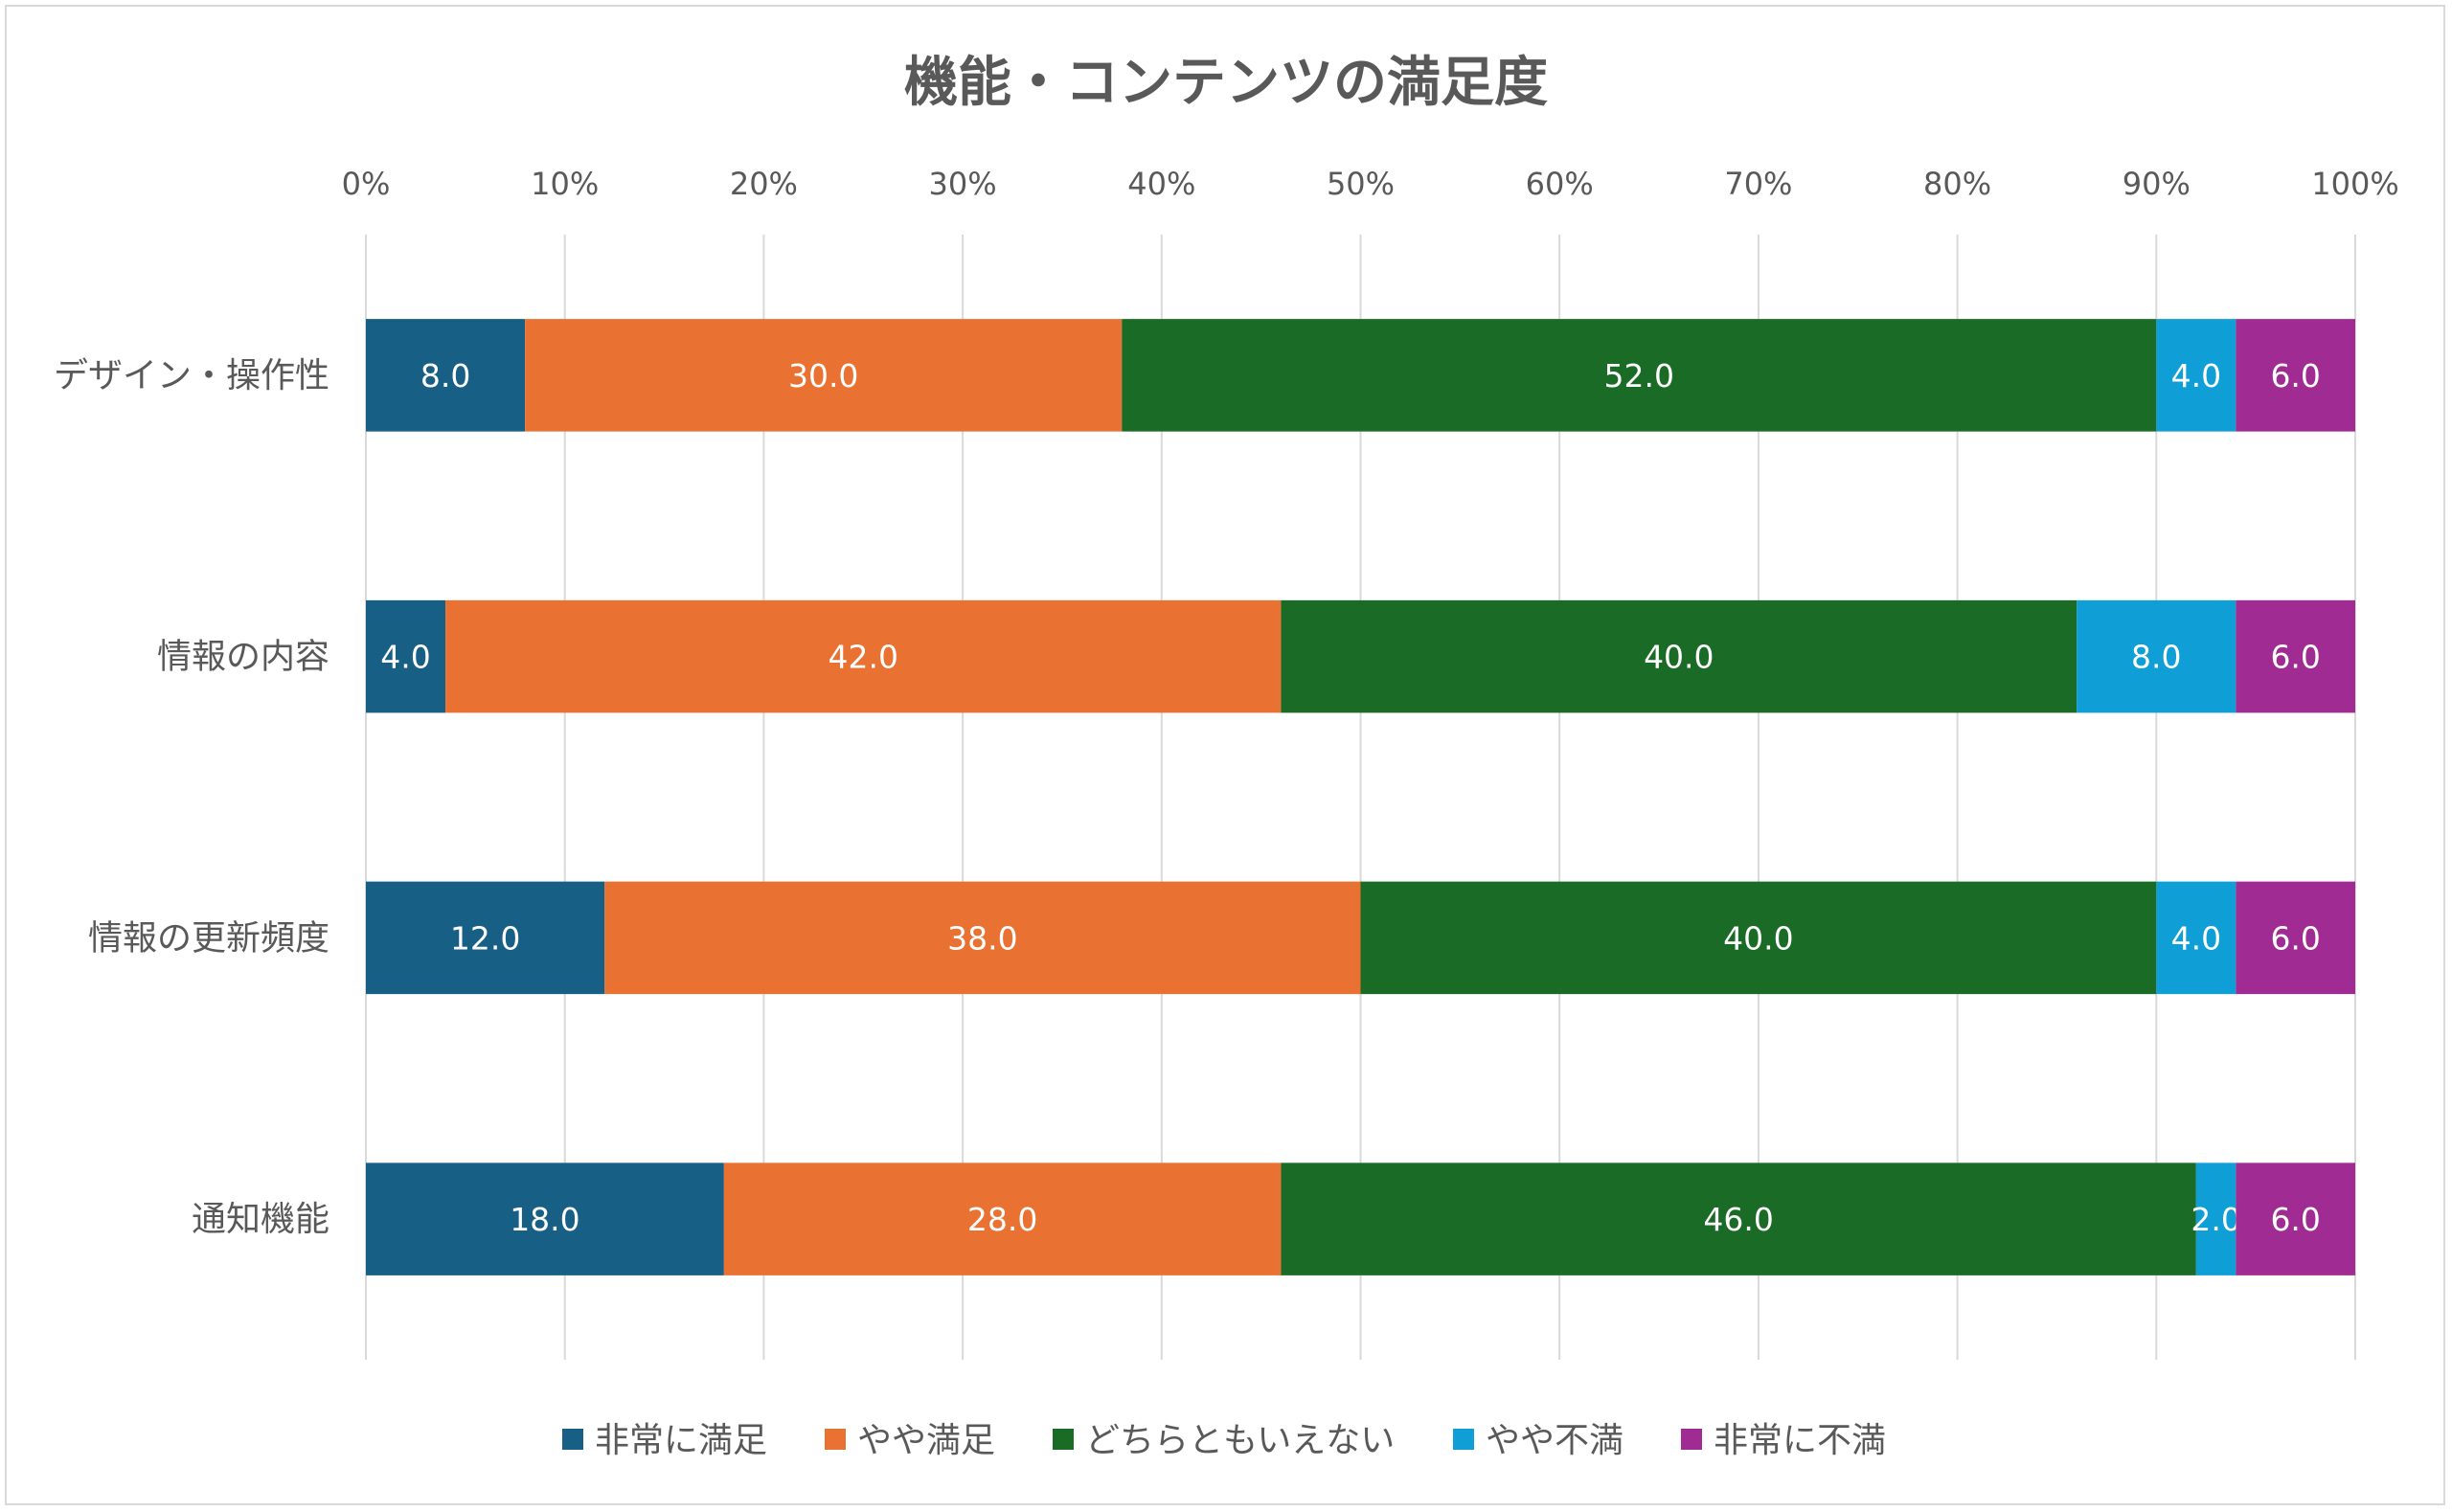 This screenshot has width=2452, height=1512. What do you see at coordinates (191, 375) in the screenshot?
I see `category-label: デザイン・操作性` at bounding box center [191, 375].